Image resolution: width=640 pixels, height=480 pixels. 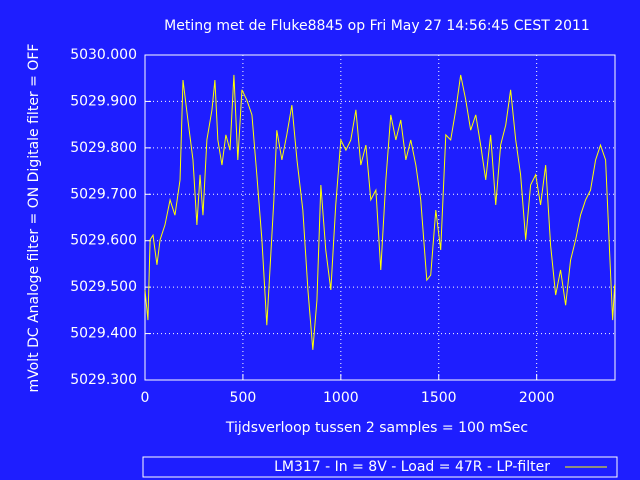 What do you see at coordinates (376, 428) in the screenshot?
I see `x-axis-label: Tijdsverloop tussen 2 samples = 100 mSec` at bounding box center [376, 428].